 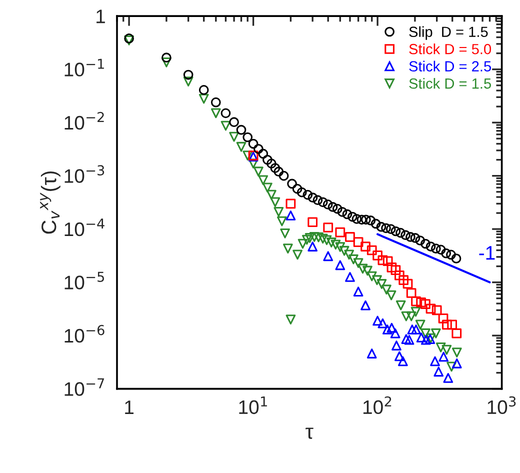 I want to click on x-tick-label: 10$^{3}$, so click(x=502, y=405).